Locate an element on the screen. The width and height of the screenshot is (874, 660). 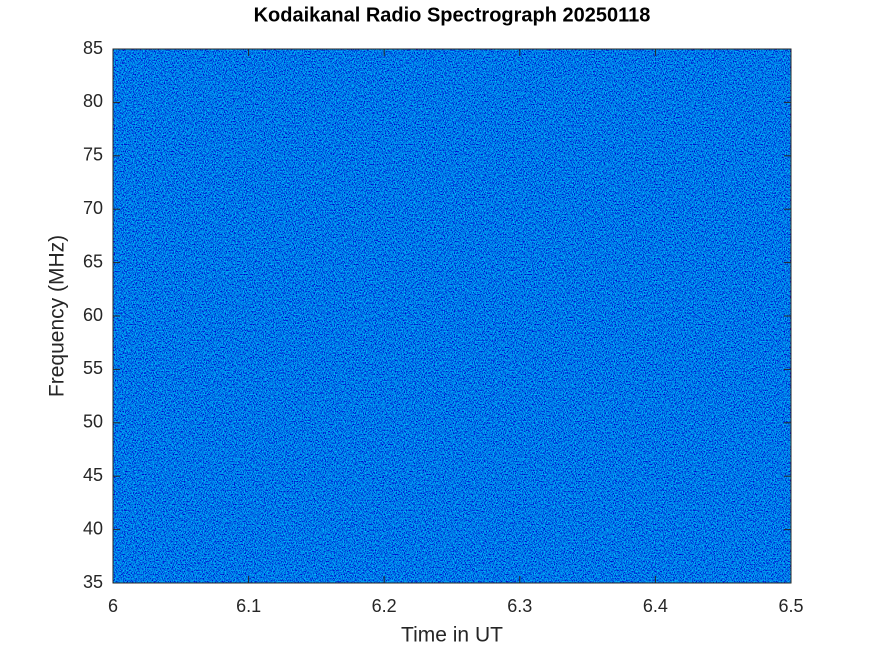
chart-title: Kodaikanal Radio Spectrograph 20250118 is located at coordinates (452, 15).